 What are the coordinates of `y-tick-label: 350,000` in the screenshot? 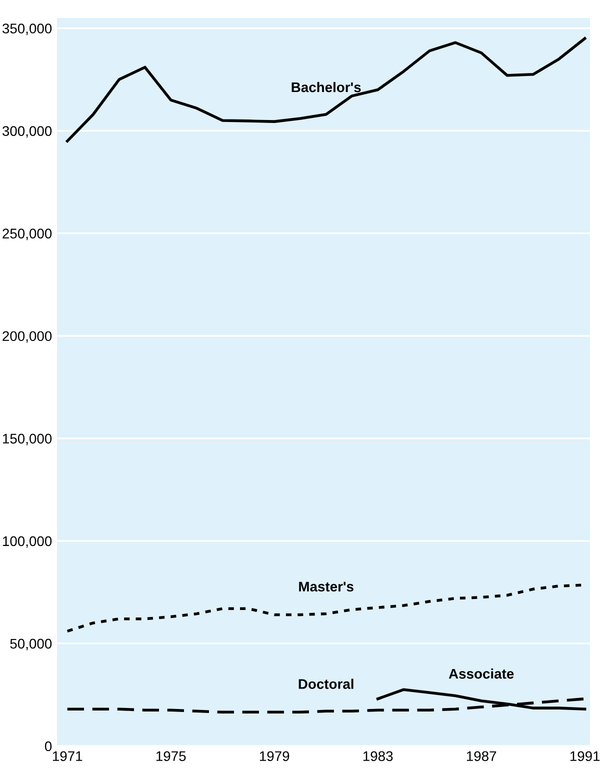 It's located at (27, 30).